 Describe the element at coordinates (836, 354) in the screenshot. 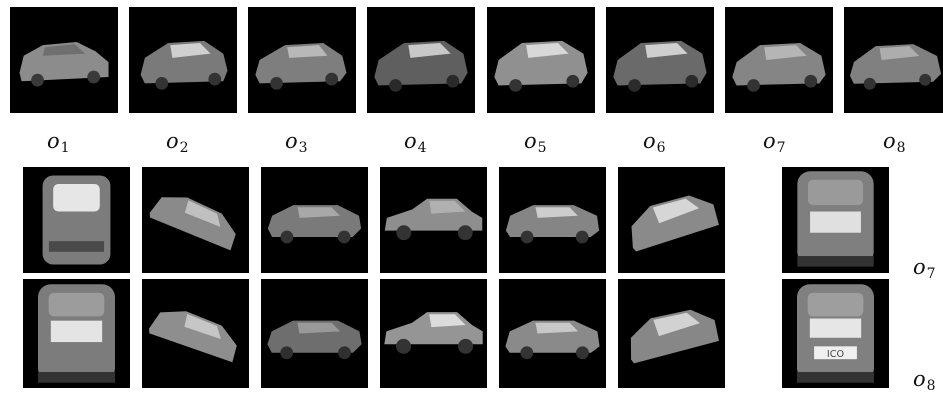

I see `license-plate-text: ICO` at that location.